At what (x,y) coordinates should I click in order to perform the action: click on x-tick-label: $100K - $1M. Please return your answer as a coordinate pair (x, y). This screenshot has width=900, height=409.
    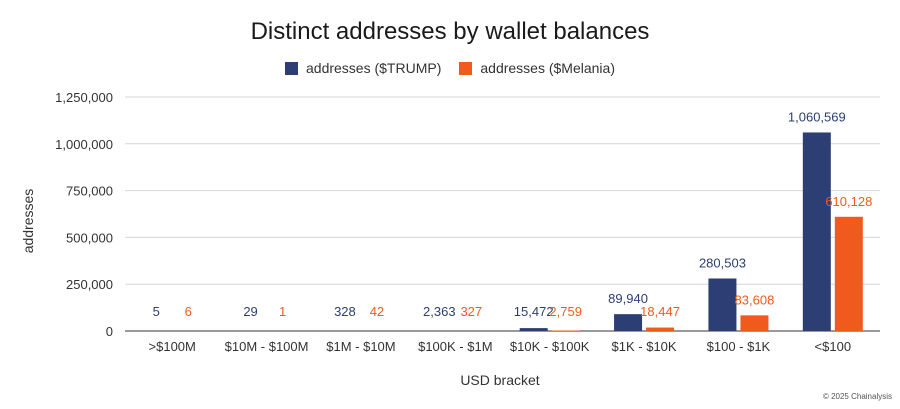
    Looking at the image, I should click on (455, 346).